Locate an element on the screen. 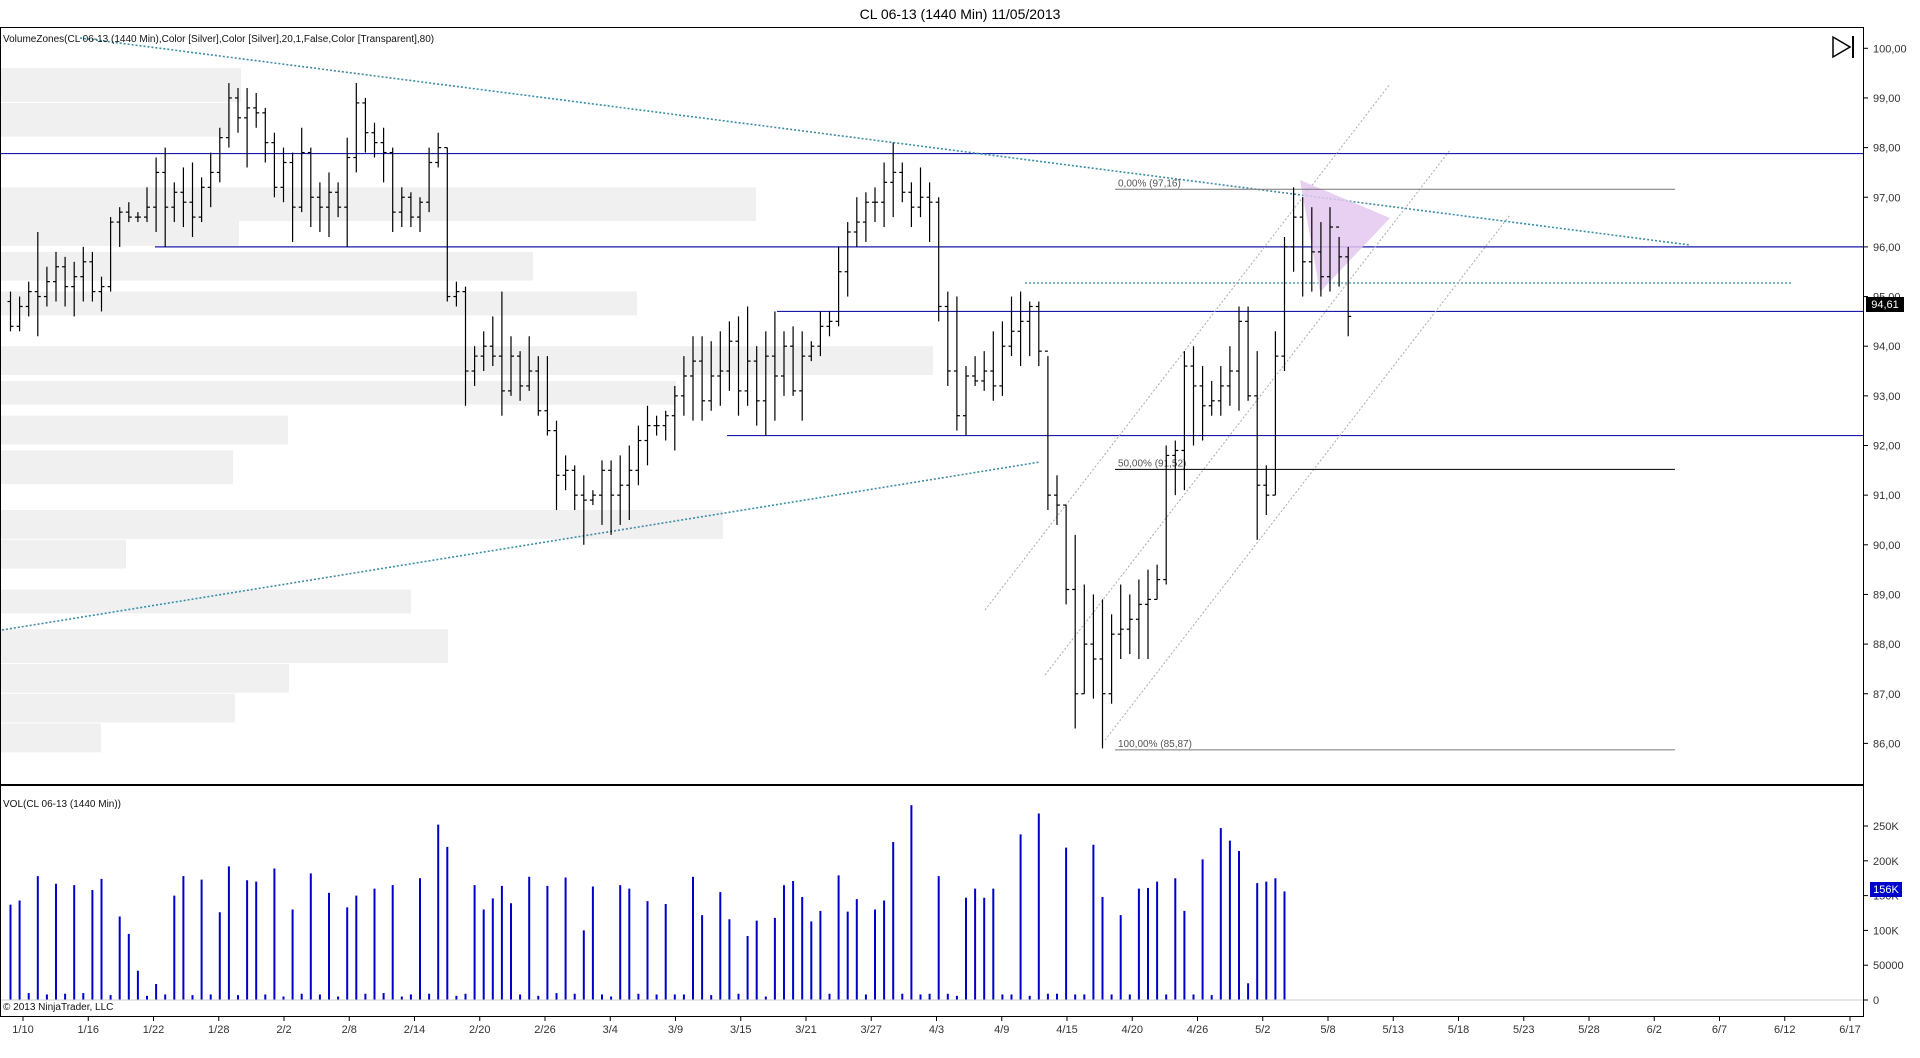  date-tick-label: 2/8 is located at coordinates (349, 1030).